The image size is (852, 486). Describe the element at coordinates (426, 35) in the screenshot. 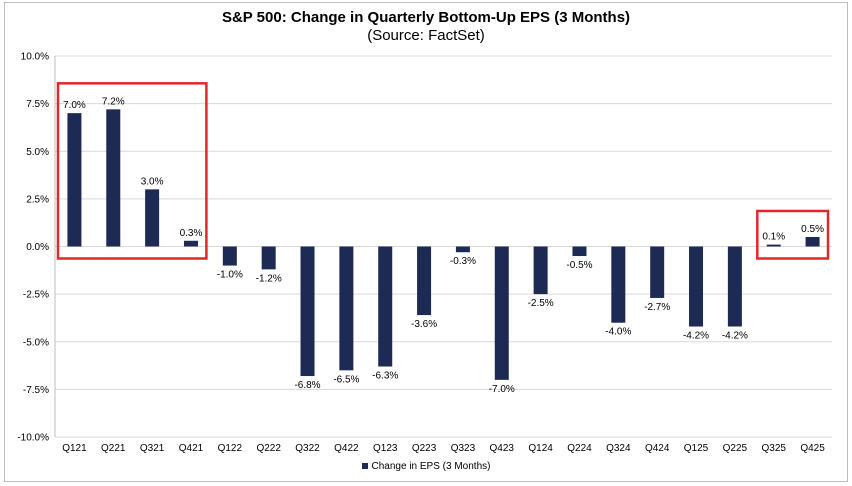

I see `chart-subtitle: (Source: FactSet)` at that location.